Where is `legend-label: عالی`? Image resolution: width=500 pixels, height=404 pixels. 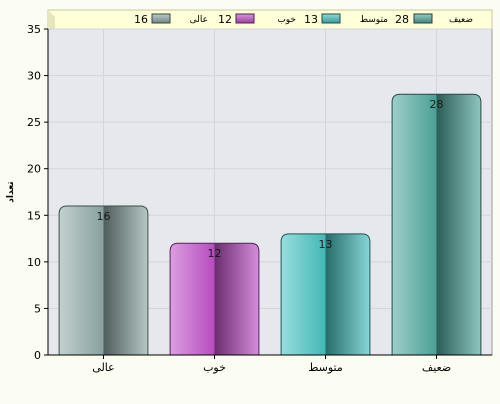 legend-label: عالی is located at coordinates (199, 20).